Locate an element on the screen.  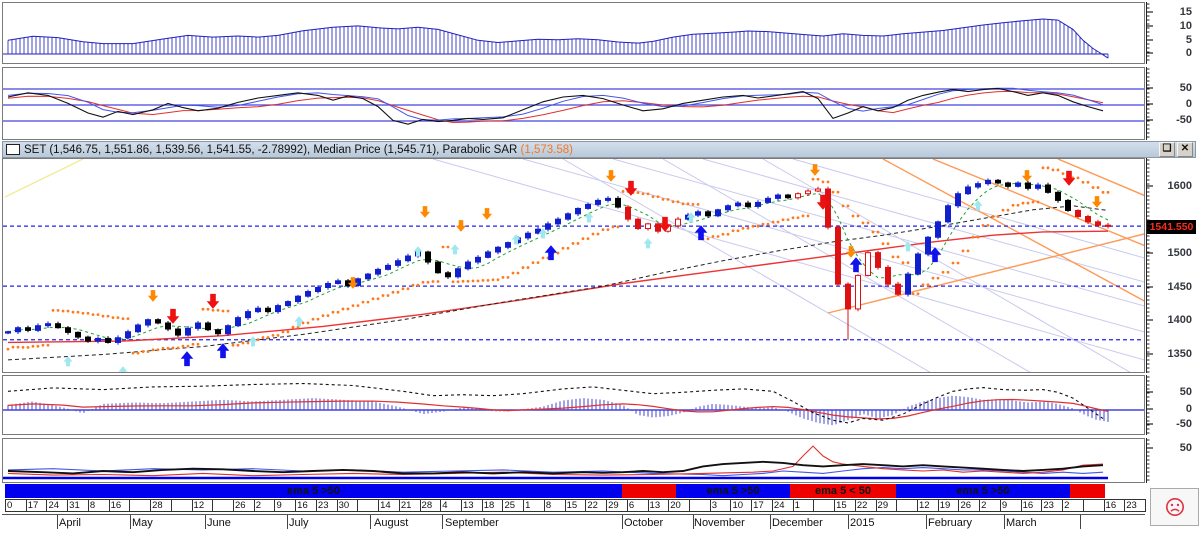
date-cell: 14 is located at coordinates (389, 505).